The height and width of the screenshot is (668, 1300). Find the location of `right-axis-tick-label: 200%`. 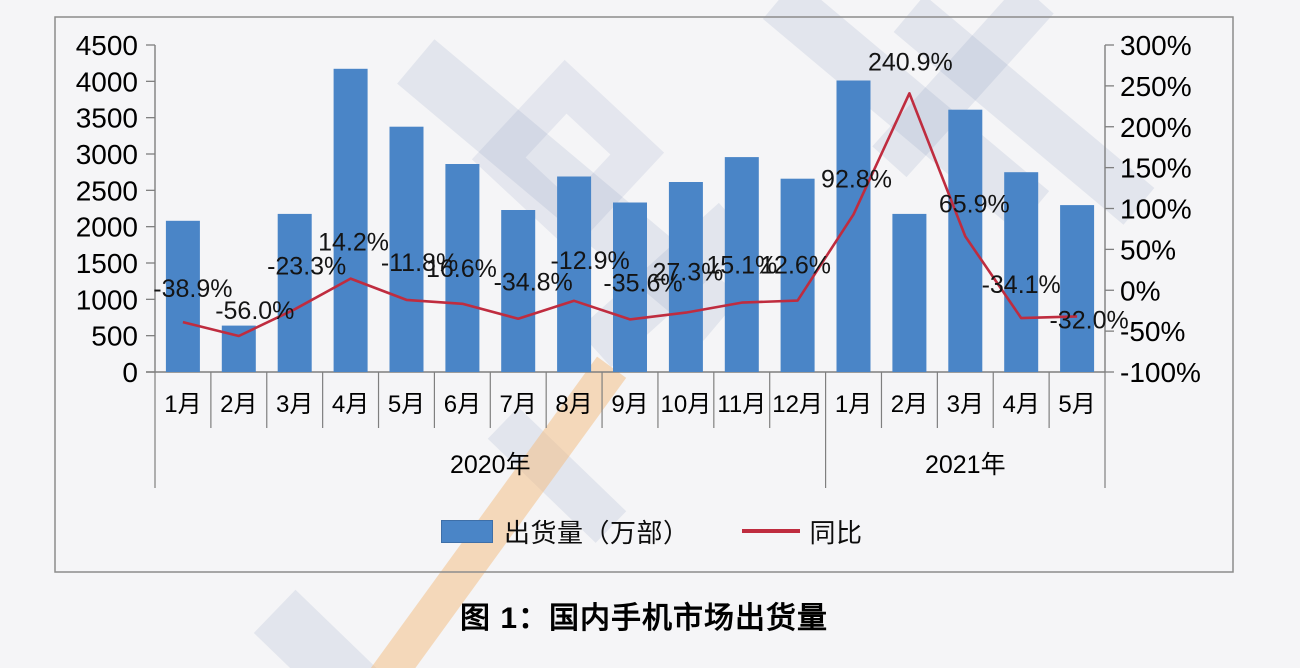

right-axis-tick-label: 200% is located at coordinates (1156, 127).